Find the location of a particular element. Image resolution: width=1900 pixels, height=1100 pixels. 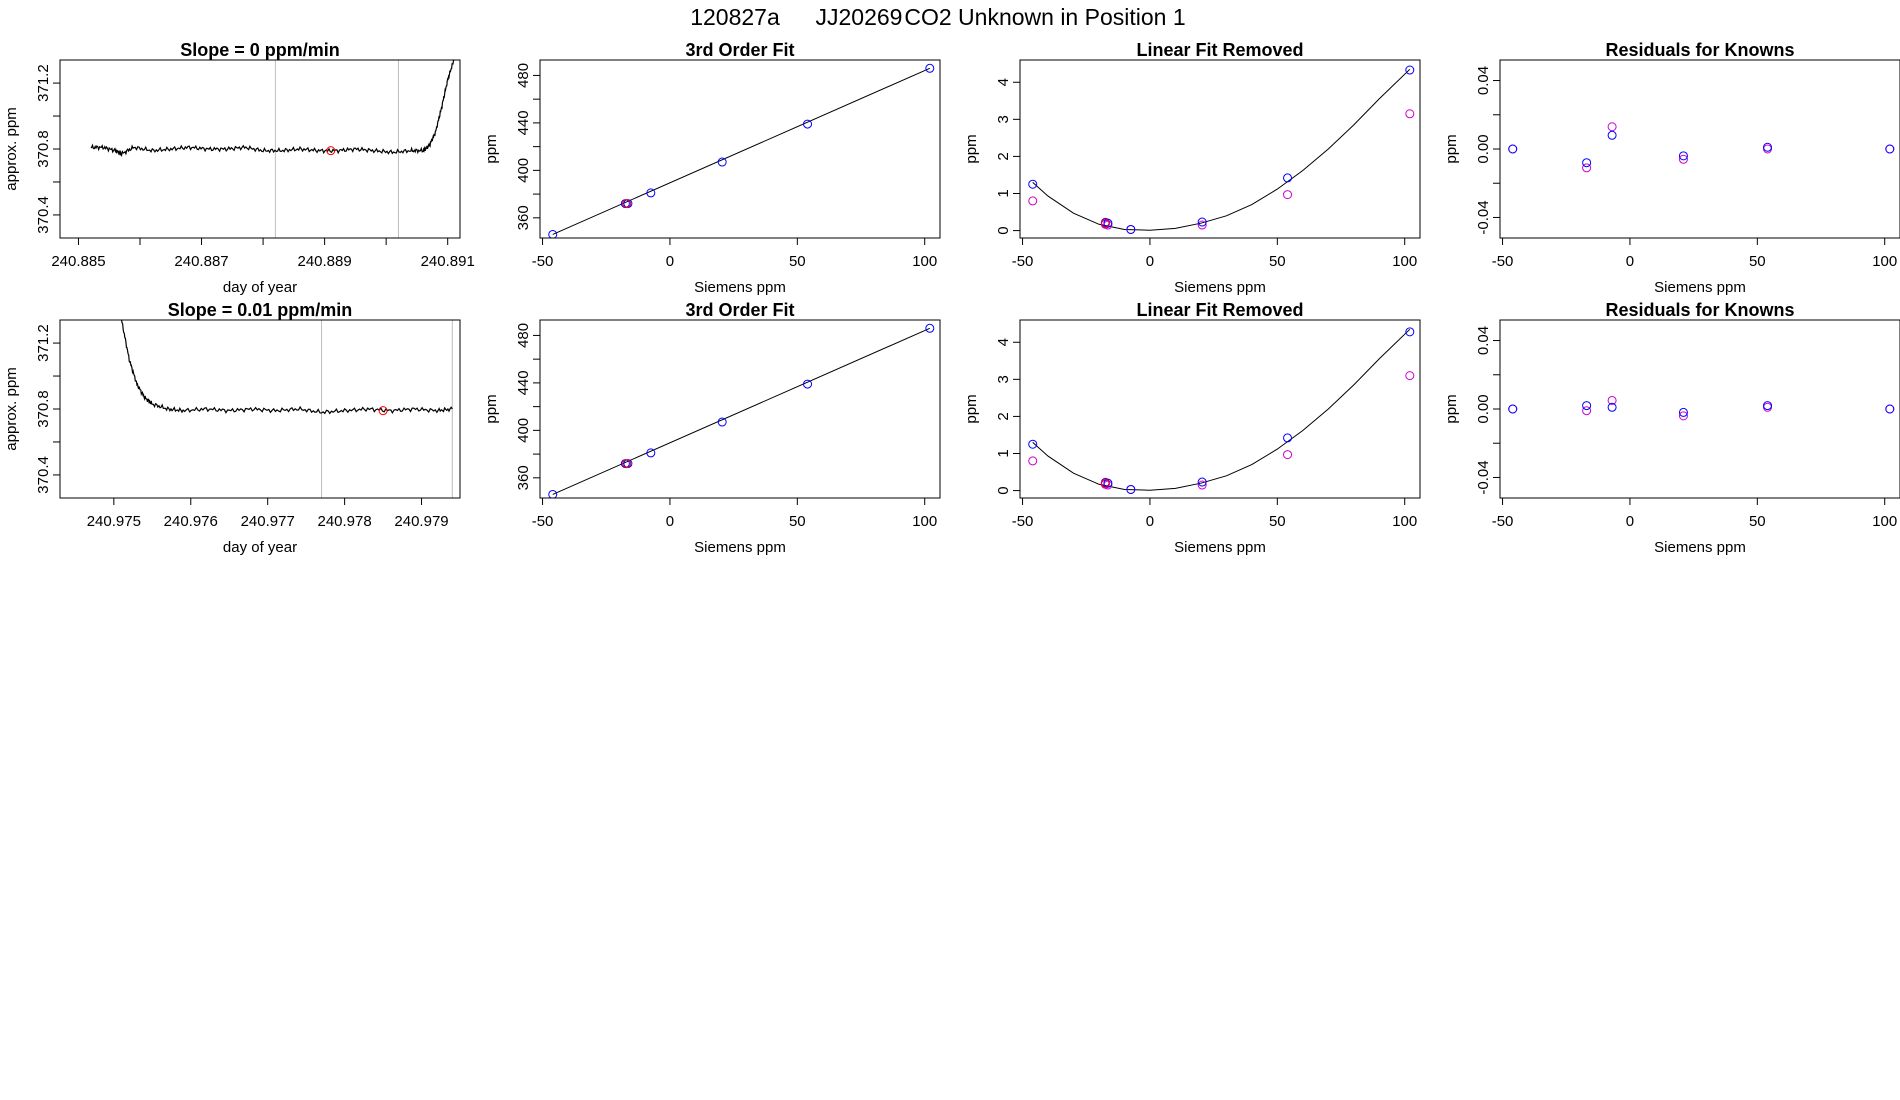

x-tick-label: 240.885 is located at coordinates (78, 261).